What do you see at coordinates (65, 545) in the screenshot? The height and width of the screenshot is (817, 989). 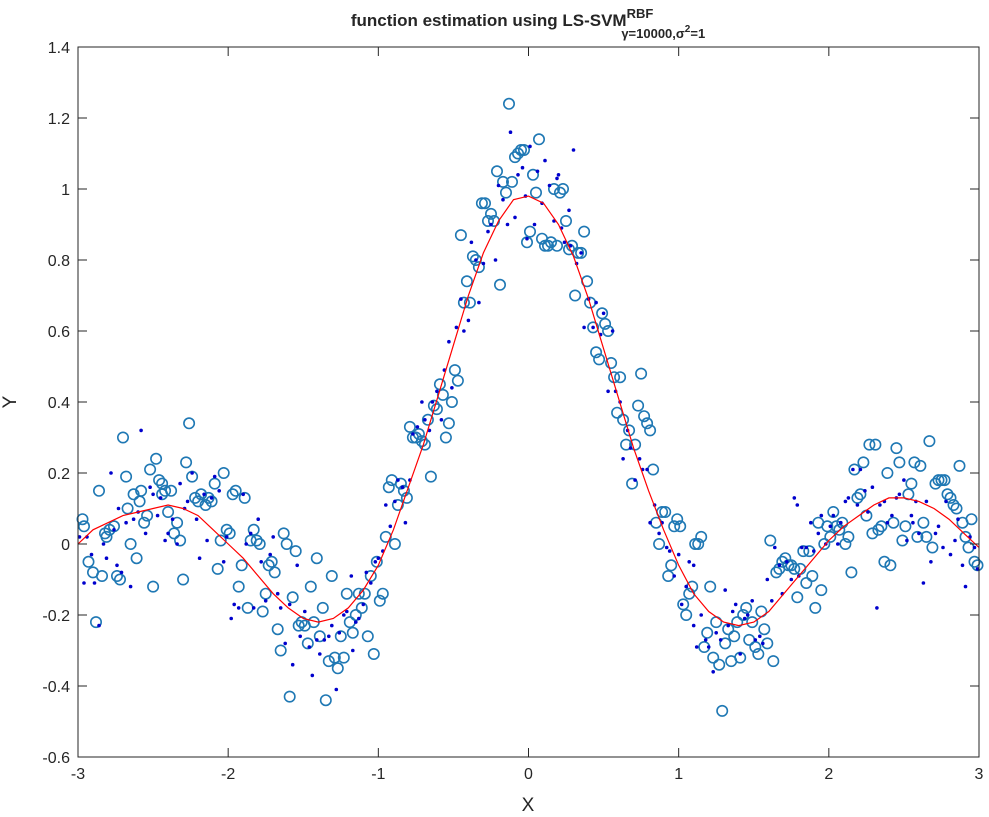 I see `y-tick-label-3: 0` at bounding box center [65, 545].